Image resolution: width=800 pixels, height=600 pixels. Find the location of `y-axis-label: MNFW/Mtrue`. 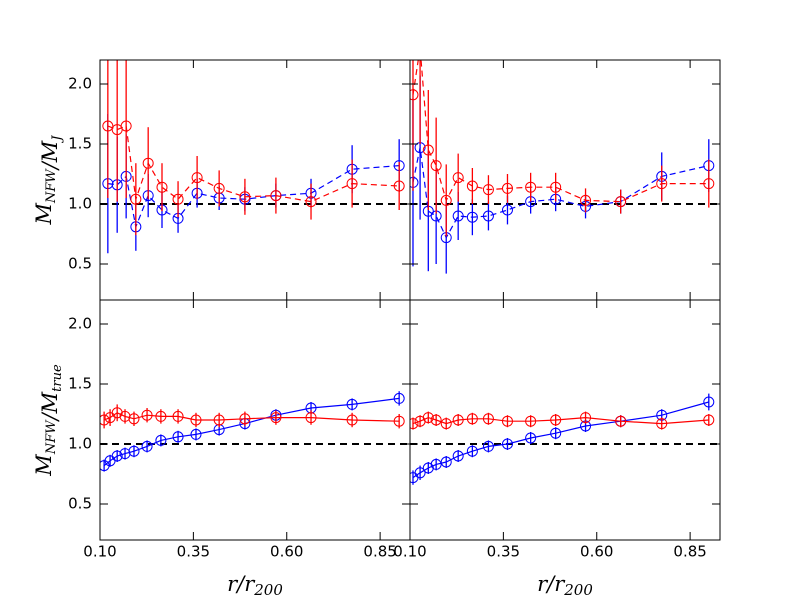

y-axis-label: MNFW/Mtrue is located at coordinates (48, 420).